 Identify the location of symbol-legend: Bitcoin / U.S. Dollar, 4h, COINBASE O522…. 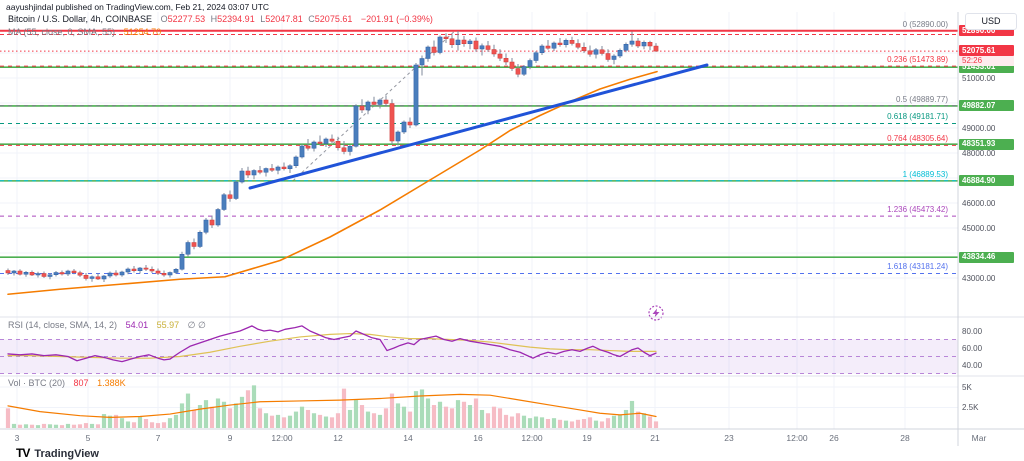
(220, 19).